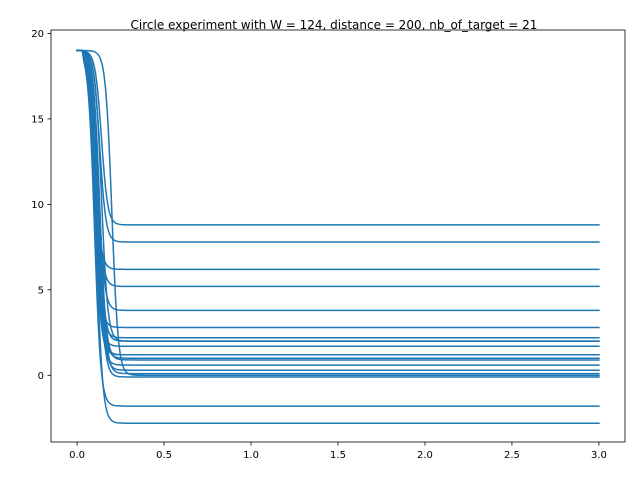 The height and width of the screenshot is (480, 640). Describe the element at coordinates (251, 455) in the screenshot. I see `x-tick-label: 1.0` at that location.